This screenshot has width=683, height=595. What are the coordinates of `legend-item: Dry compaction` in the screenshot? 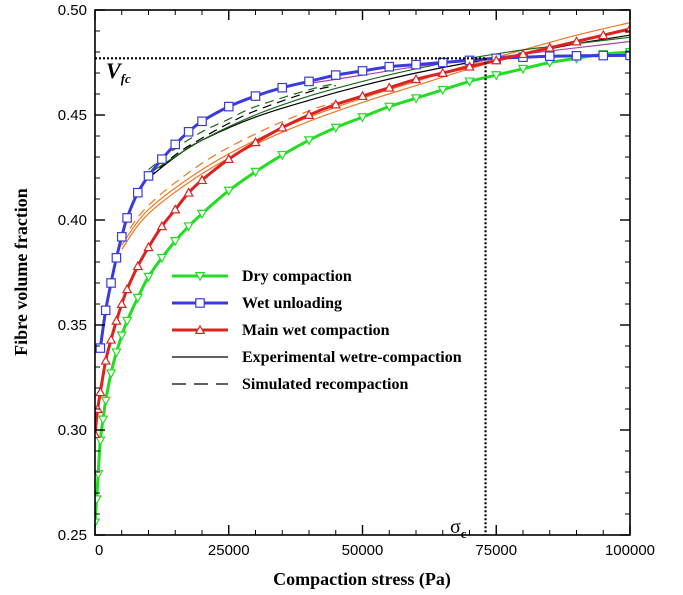 It's located at (262, 276).